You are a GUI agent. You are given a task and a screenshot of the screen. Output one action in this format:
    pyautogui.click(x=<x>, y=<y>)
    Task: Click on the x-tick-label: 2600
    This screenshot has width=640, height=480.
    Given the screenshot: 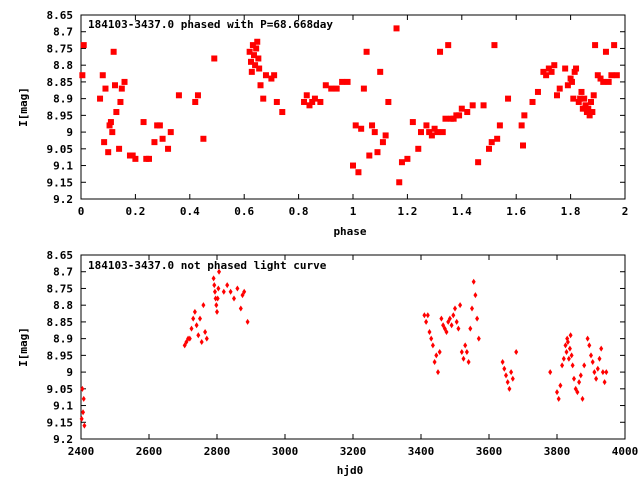 What is the action you would take?
    pyautogui.click(x=149, y=451)
    